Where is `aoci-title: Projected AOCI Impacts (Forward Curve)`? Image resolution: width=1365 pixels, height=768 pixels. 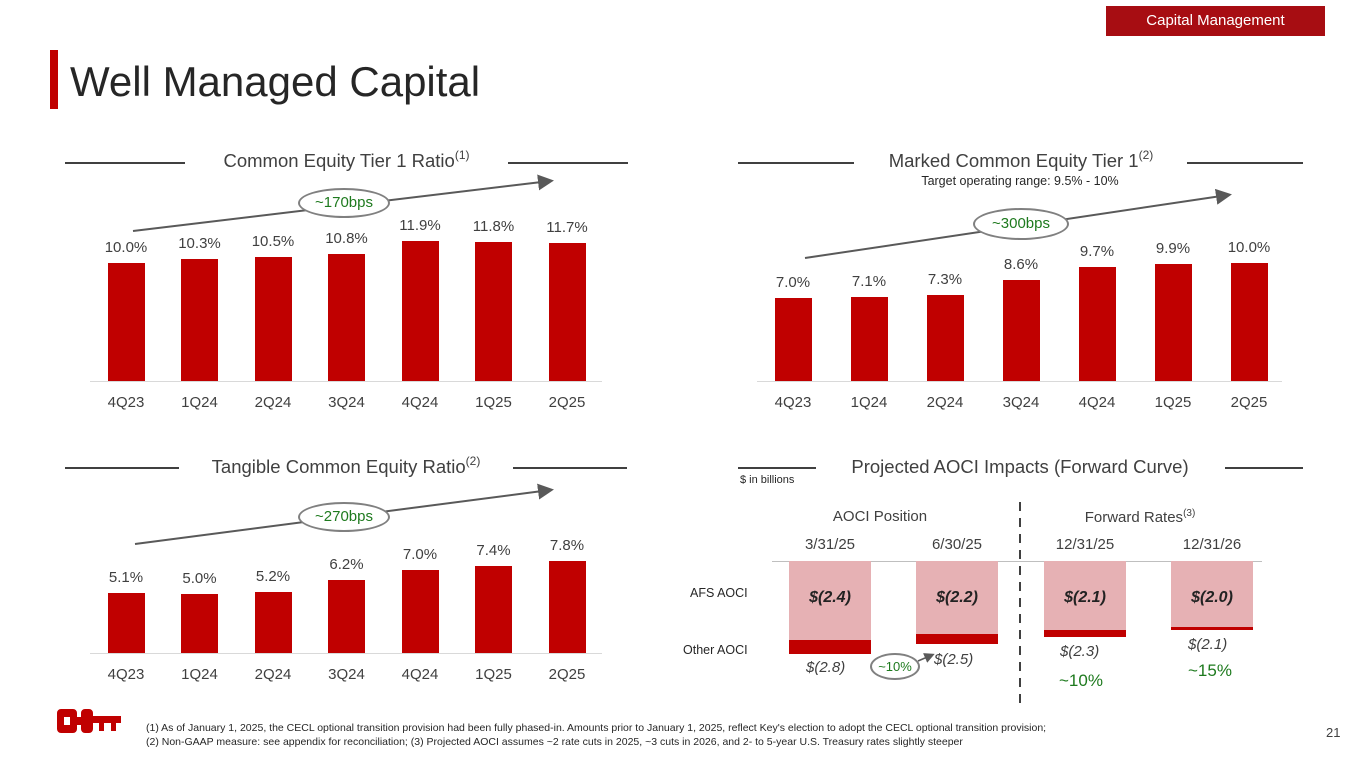 aoci-title: Projected AOCI Impacts (Forward Curve) is located at coordinates (1020, 466).